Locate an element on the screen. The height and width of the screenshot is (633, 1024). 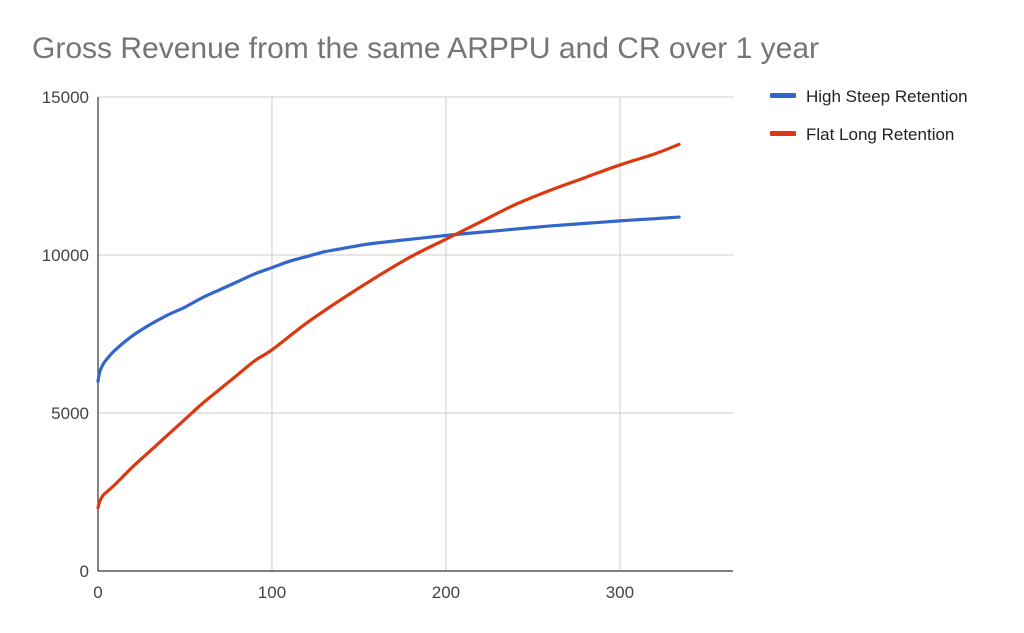
x-tick-label: 200 is located at coordinates (446, 592).